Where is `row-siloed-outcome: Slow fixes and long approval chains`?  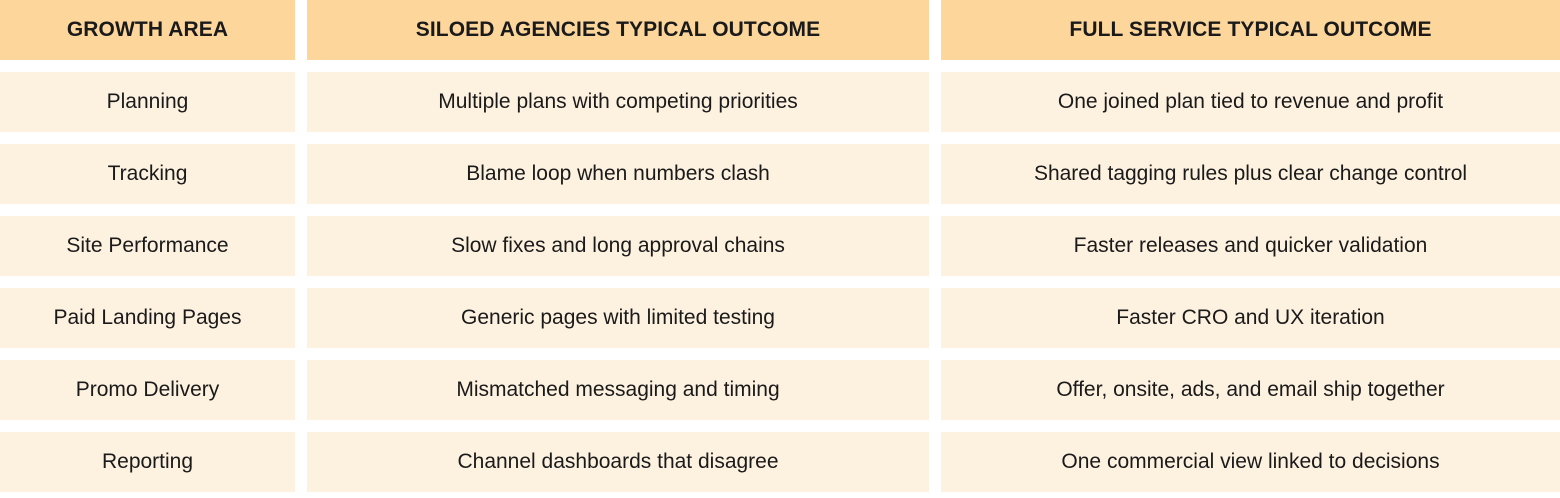
row-siloed-outcome: Slow fixes and long approval chains is located at coordinates (618, 246).